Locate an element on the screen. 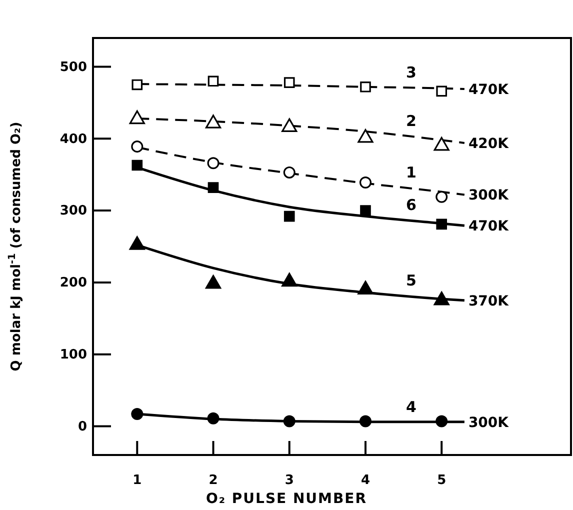  x-tick-label: 4 is located at coordinates (365, 480).